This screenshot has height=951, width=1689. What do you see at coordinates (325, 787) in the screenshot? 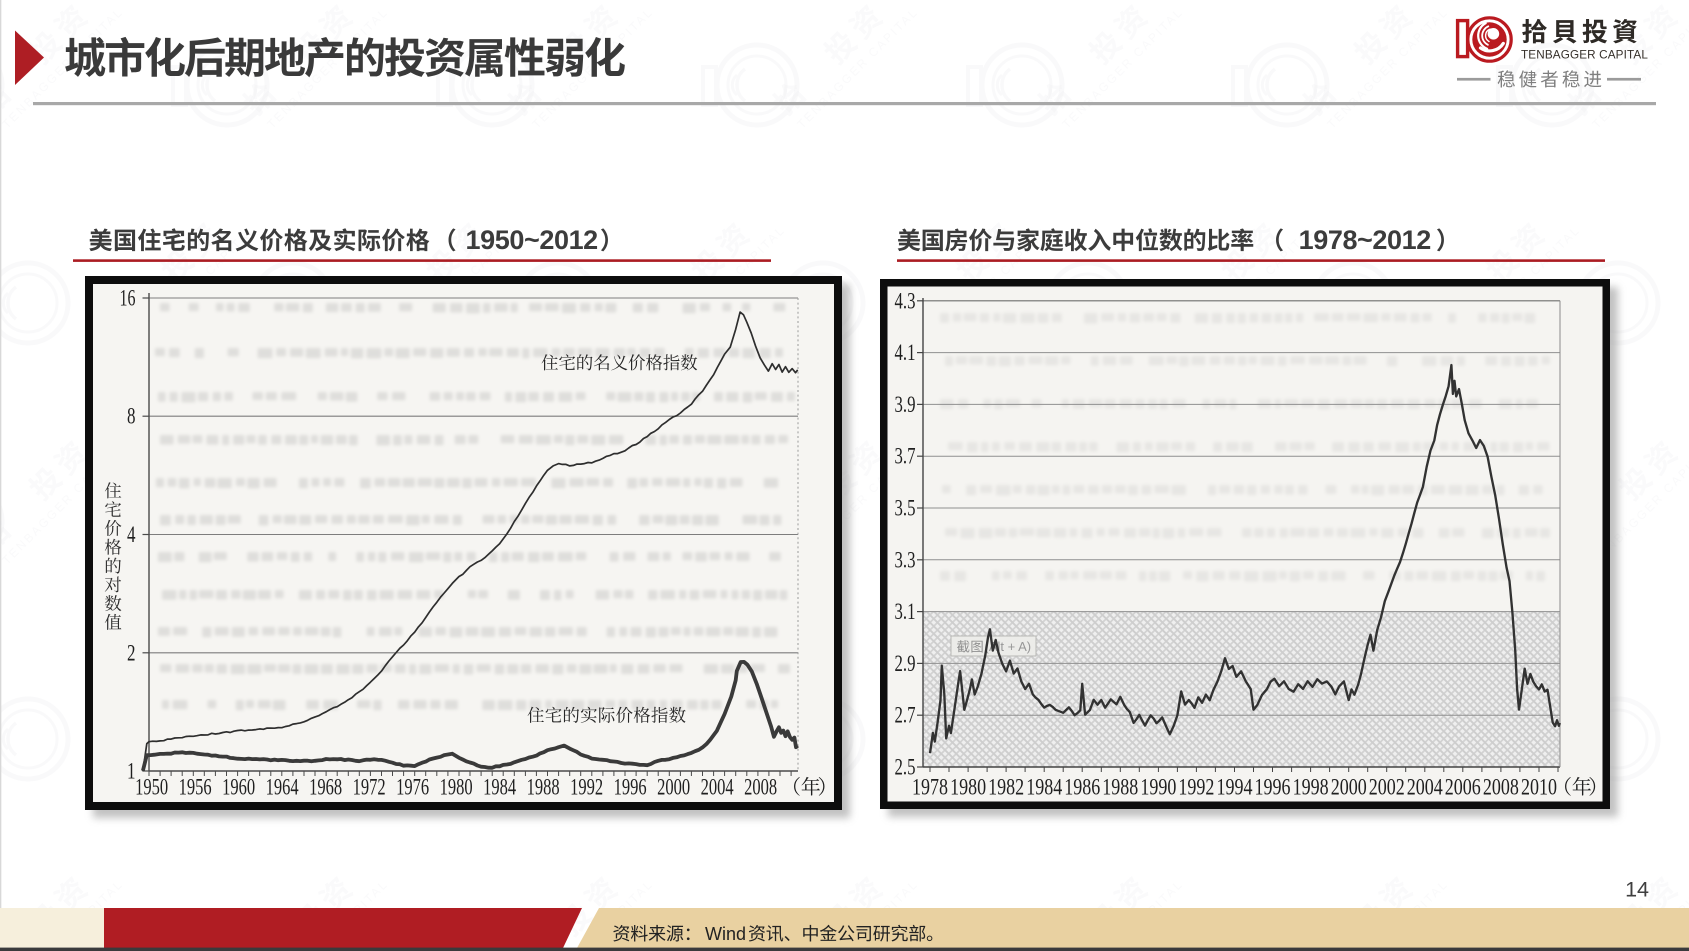
I see `svg-text: 1968` at bounding box center [325, 787].